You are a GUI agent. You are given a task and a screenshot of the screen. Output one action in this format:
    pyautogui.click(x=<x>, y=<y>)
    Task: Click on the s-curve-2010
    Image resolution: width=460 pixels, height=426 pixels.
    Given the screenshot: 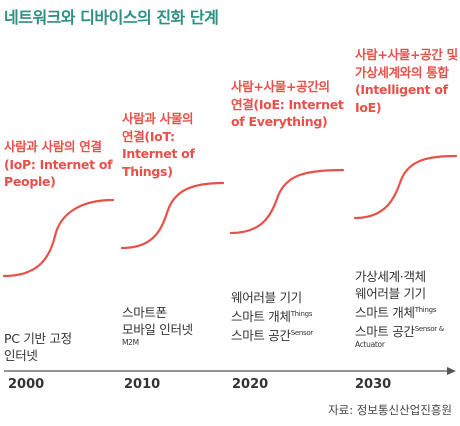 What is the action you would take?
    pyautogui.click(x=172, y=215)
    